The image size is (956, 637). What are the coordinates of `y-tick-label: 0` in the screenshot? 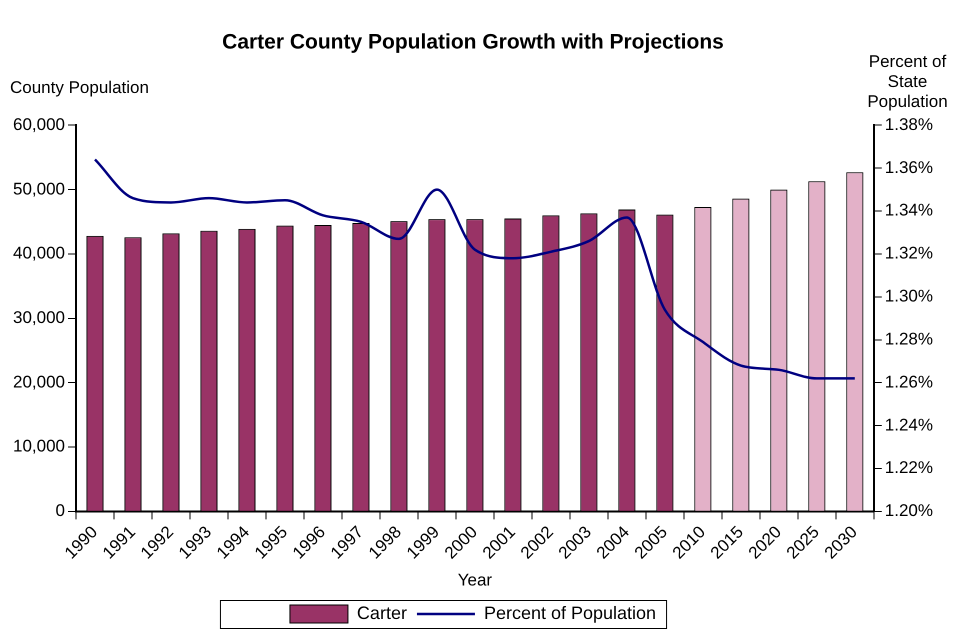 It's located at (60, 510).